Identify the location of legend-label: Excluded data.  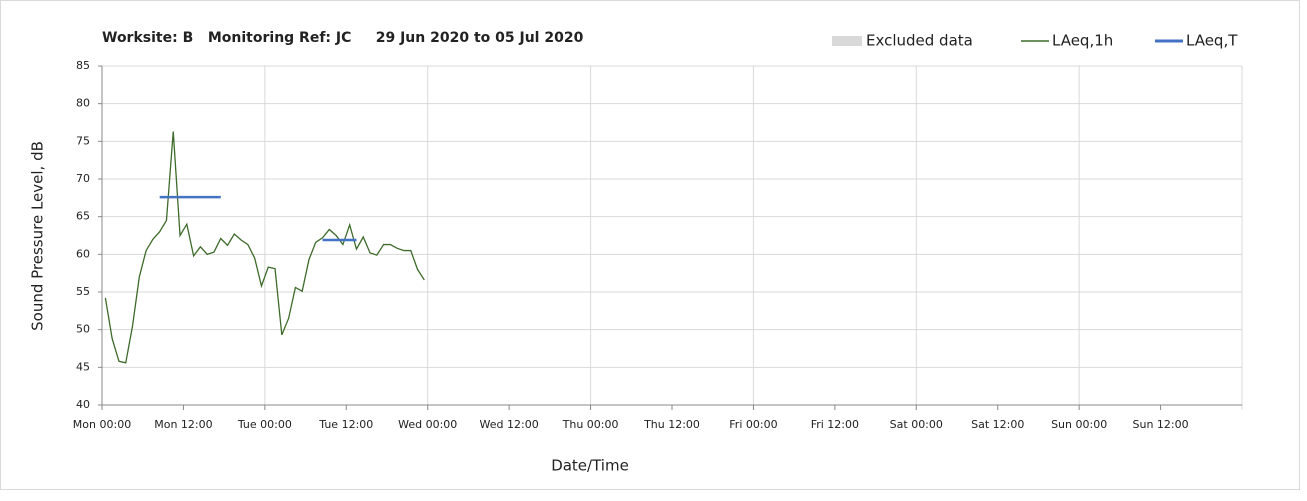
(919, 41).